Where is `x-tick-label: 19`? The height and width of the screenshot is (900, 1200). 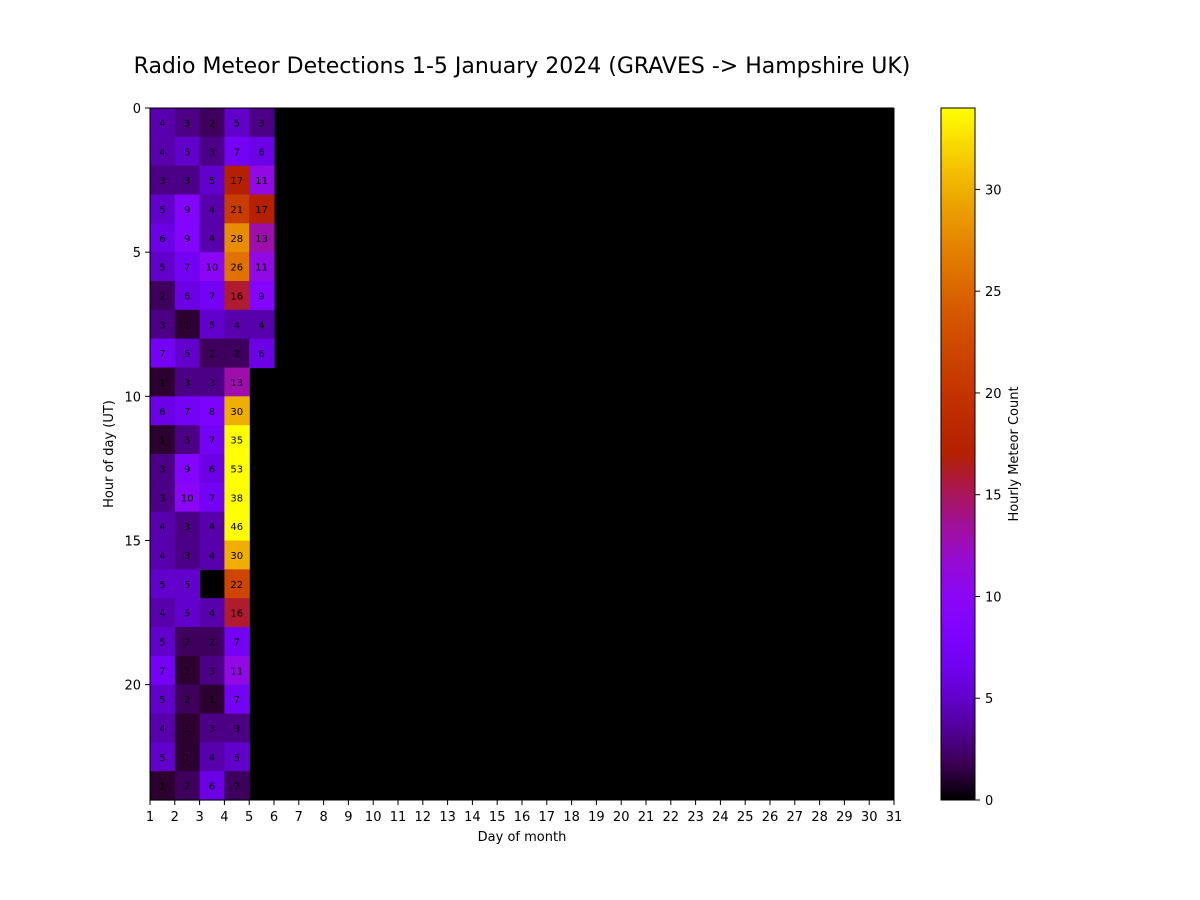
x-tick-label: 19 is located at coordinates (596, 817).